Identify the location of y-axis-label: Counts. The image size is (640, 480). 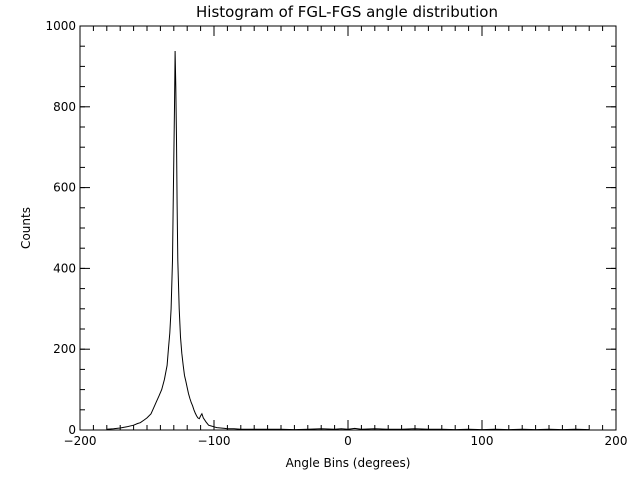
(26, 228).